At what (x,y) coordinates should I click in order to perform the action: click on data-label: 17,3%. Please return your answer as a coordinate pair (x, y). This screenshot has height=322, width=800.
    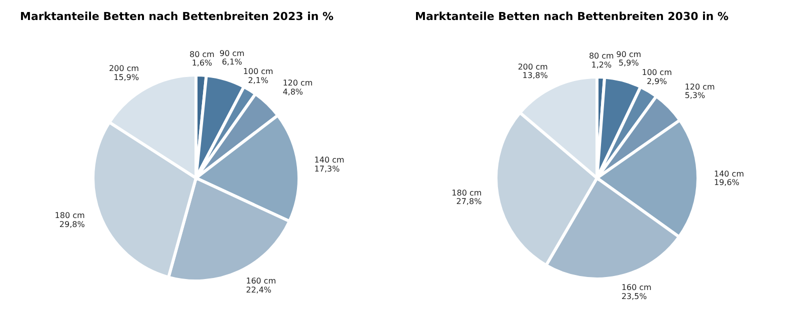
    Looking at the image, I should click on (327, 169).